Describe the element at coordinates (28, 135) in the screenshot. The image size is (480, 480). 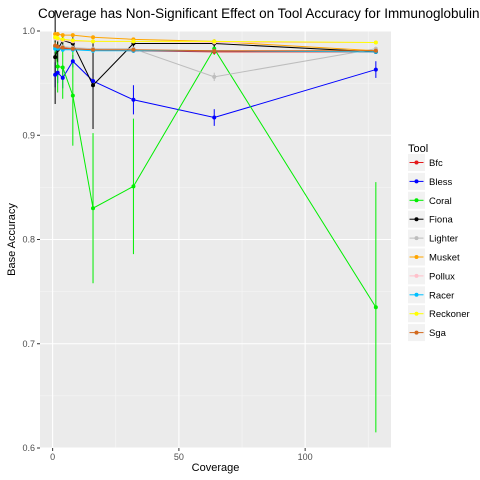
I see `y-tick-label: 0.9` at that location.